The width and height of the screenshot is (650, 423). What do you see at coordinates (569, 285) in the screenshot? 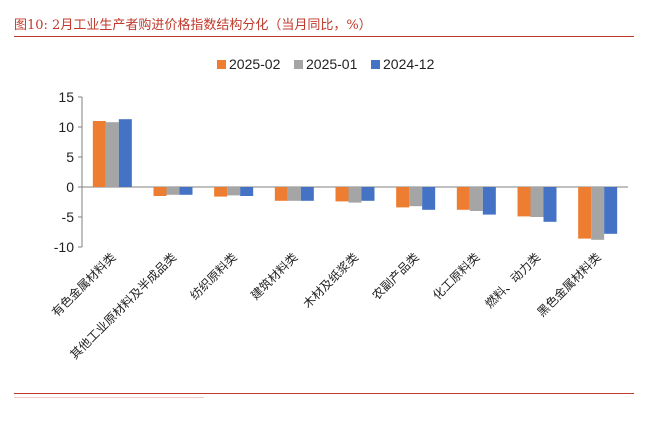
I see `category-label: 黑色金属材料类` at bounding box center [569, 285].